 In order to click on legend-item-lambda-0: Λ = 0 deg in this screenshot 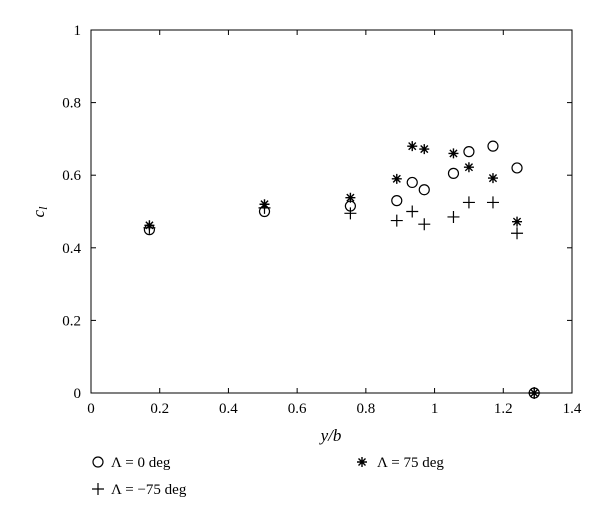, I will do `click(131, 463)`.